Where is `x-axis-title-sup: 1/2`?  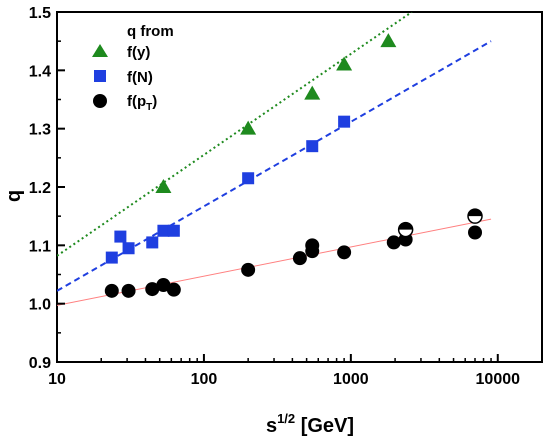 x-axis-title-sup: 1/2 is located at coordinates (286, 418).